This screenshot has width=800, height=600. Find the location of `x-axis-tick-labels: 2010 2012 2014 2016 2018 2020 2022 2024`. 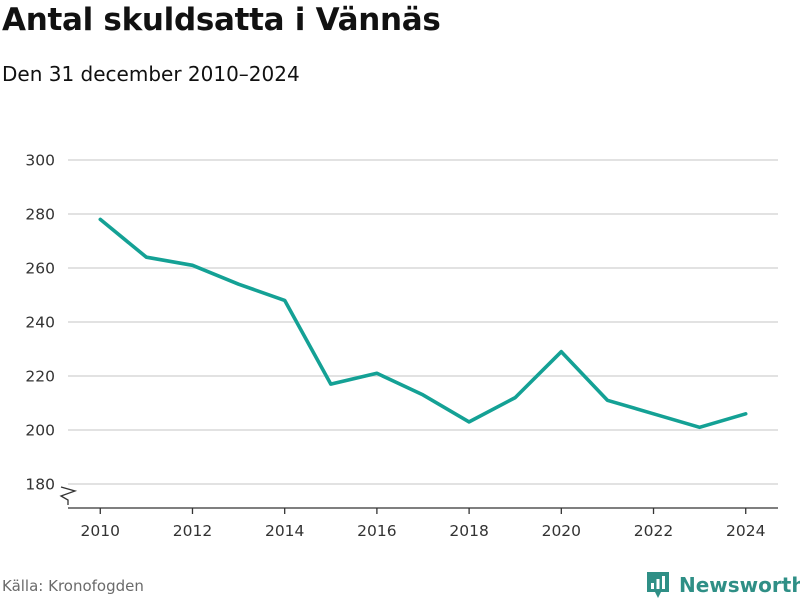

x-axis-tick-labels: 2010 2012 2014 2016 2018 2020 2022 2024 is located at coordinates (423, 531).